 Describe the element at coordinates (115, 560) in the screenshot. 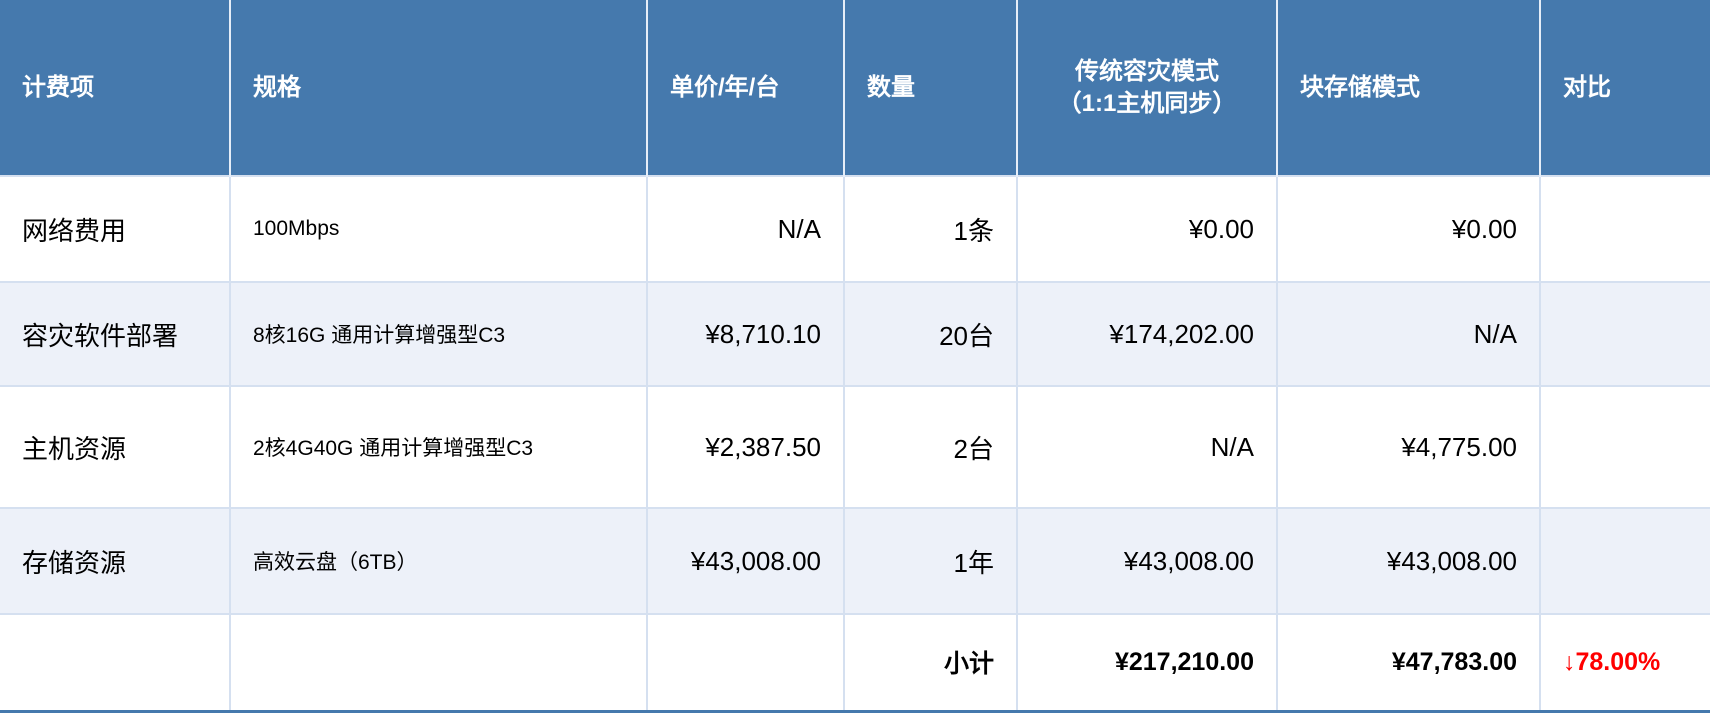

I see `cell-item: 存储资源` at that location.